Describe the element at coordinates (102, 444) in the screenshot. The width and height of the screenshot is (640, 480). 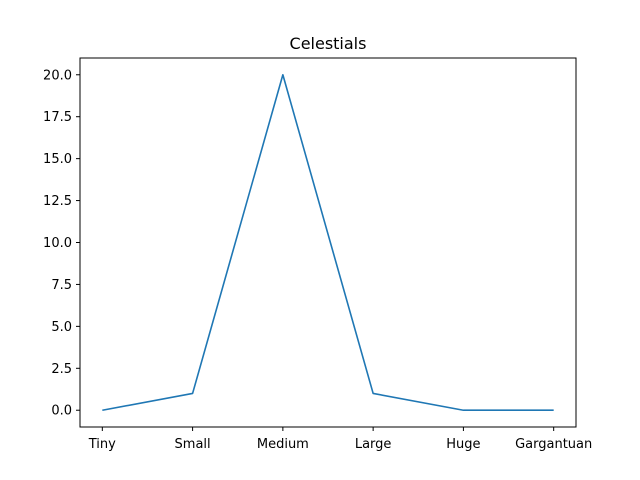
I see `x-tick-label-tiny: Tiny` at that location.